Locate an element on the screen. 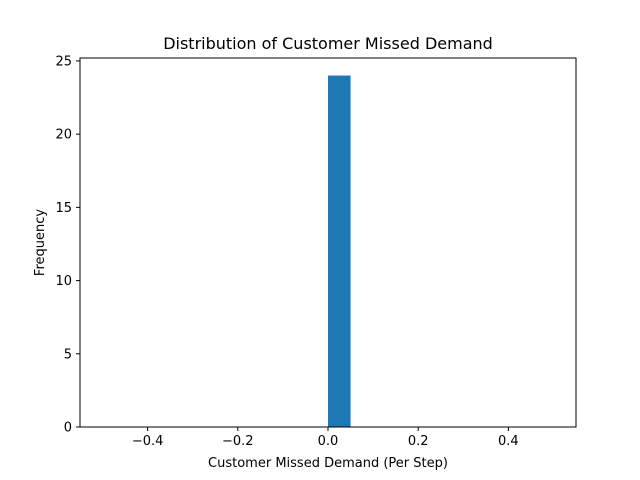 The image size is (640, 480). y-tick-label-2: 10 is located at coordinates (63, 281).